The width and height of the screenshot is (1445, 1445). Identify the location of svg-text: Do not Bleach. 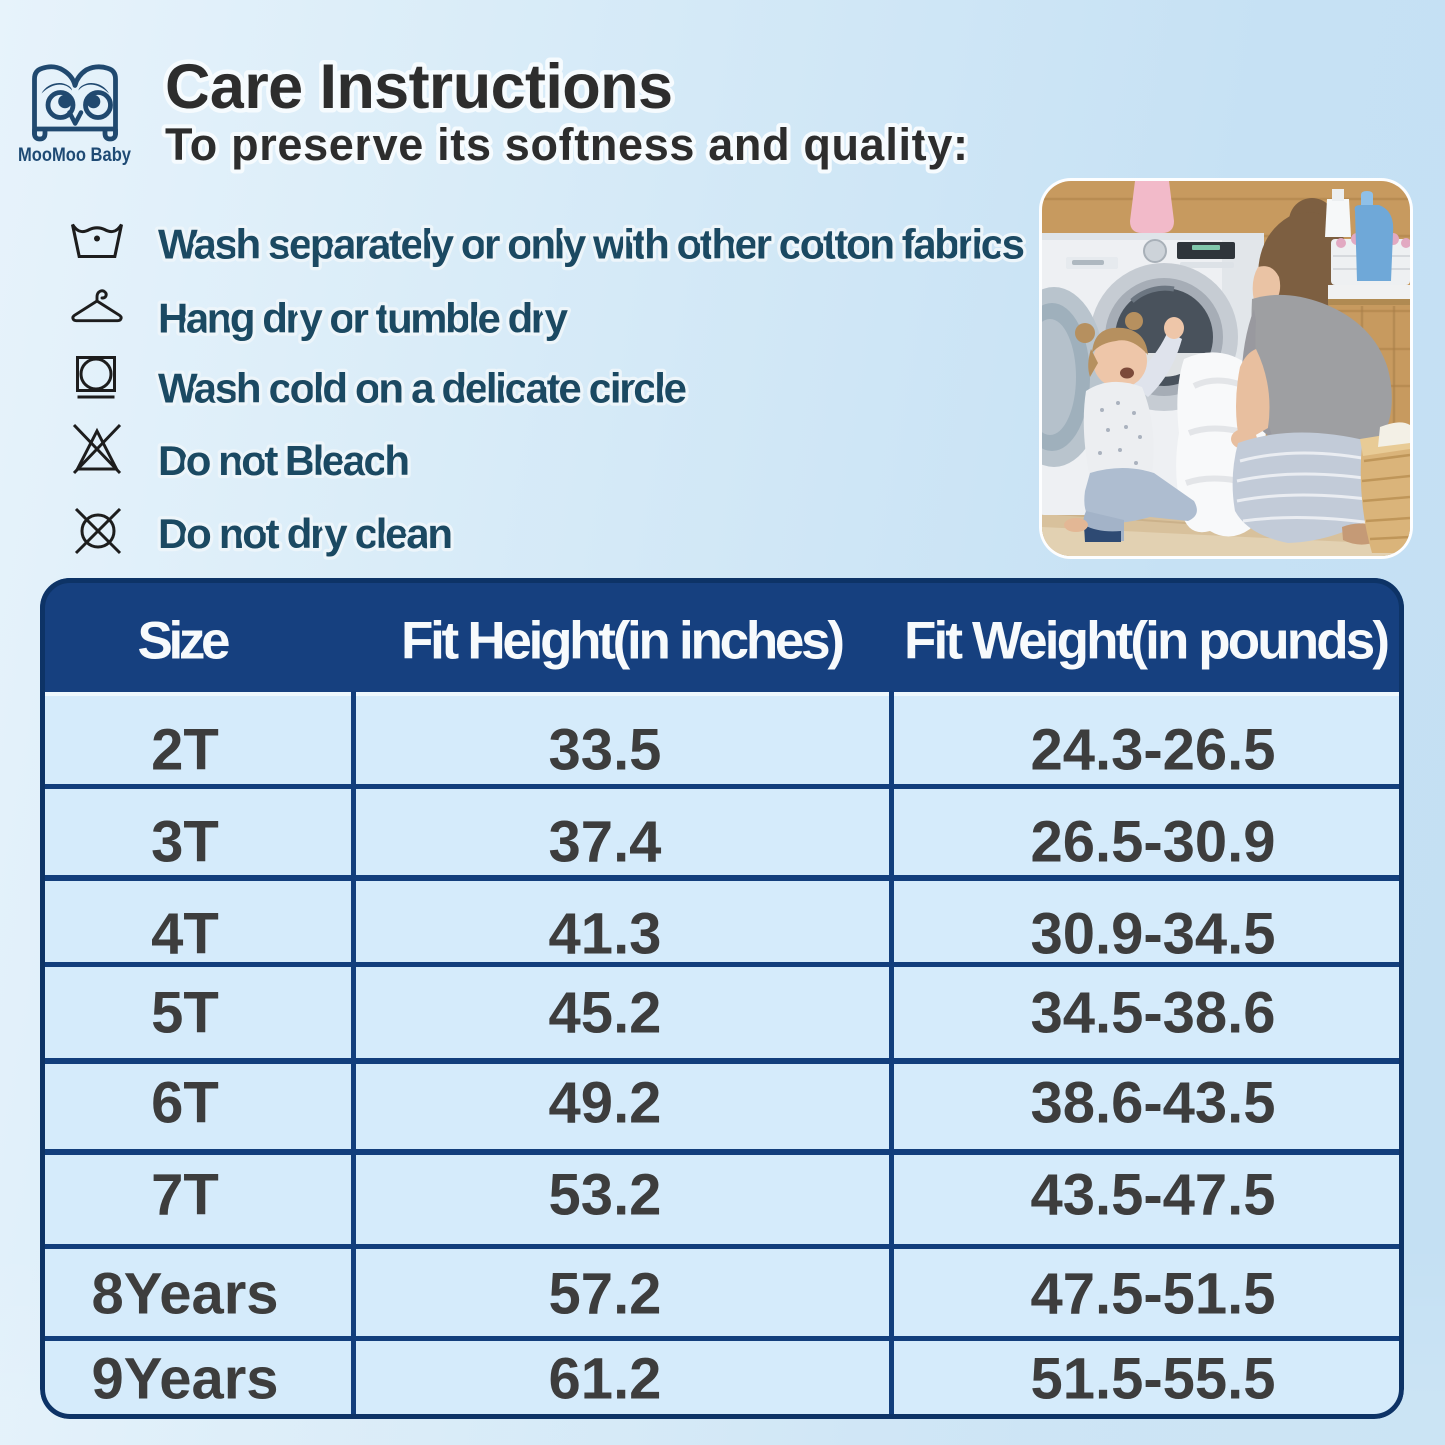
(284, 460).